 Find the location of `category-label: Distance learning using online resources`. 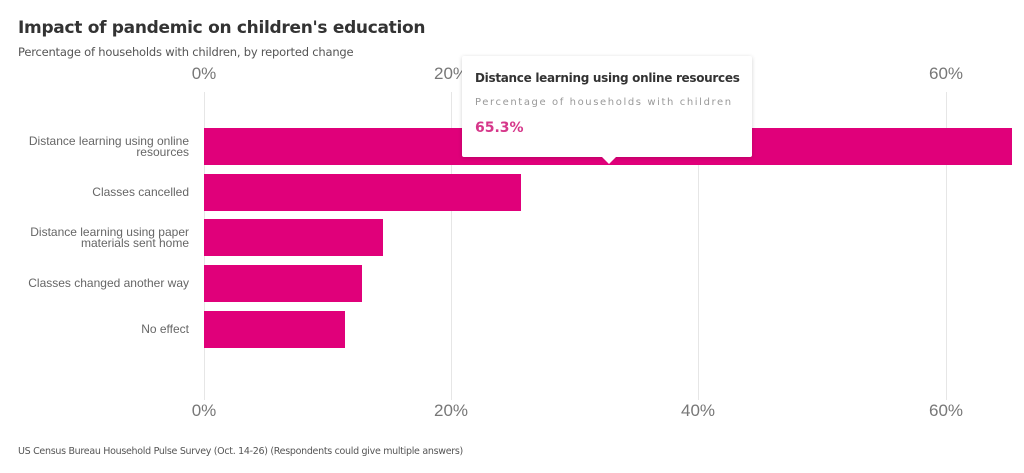

category-label: Distance learning using online resources is located at coordinates (108, 146).